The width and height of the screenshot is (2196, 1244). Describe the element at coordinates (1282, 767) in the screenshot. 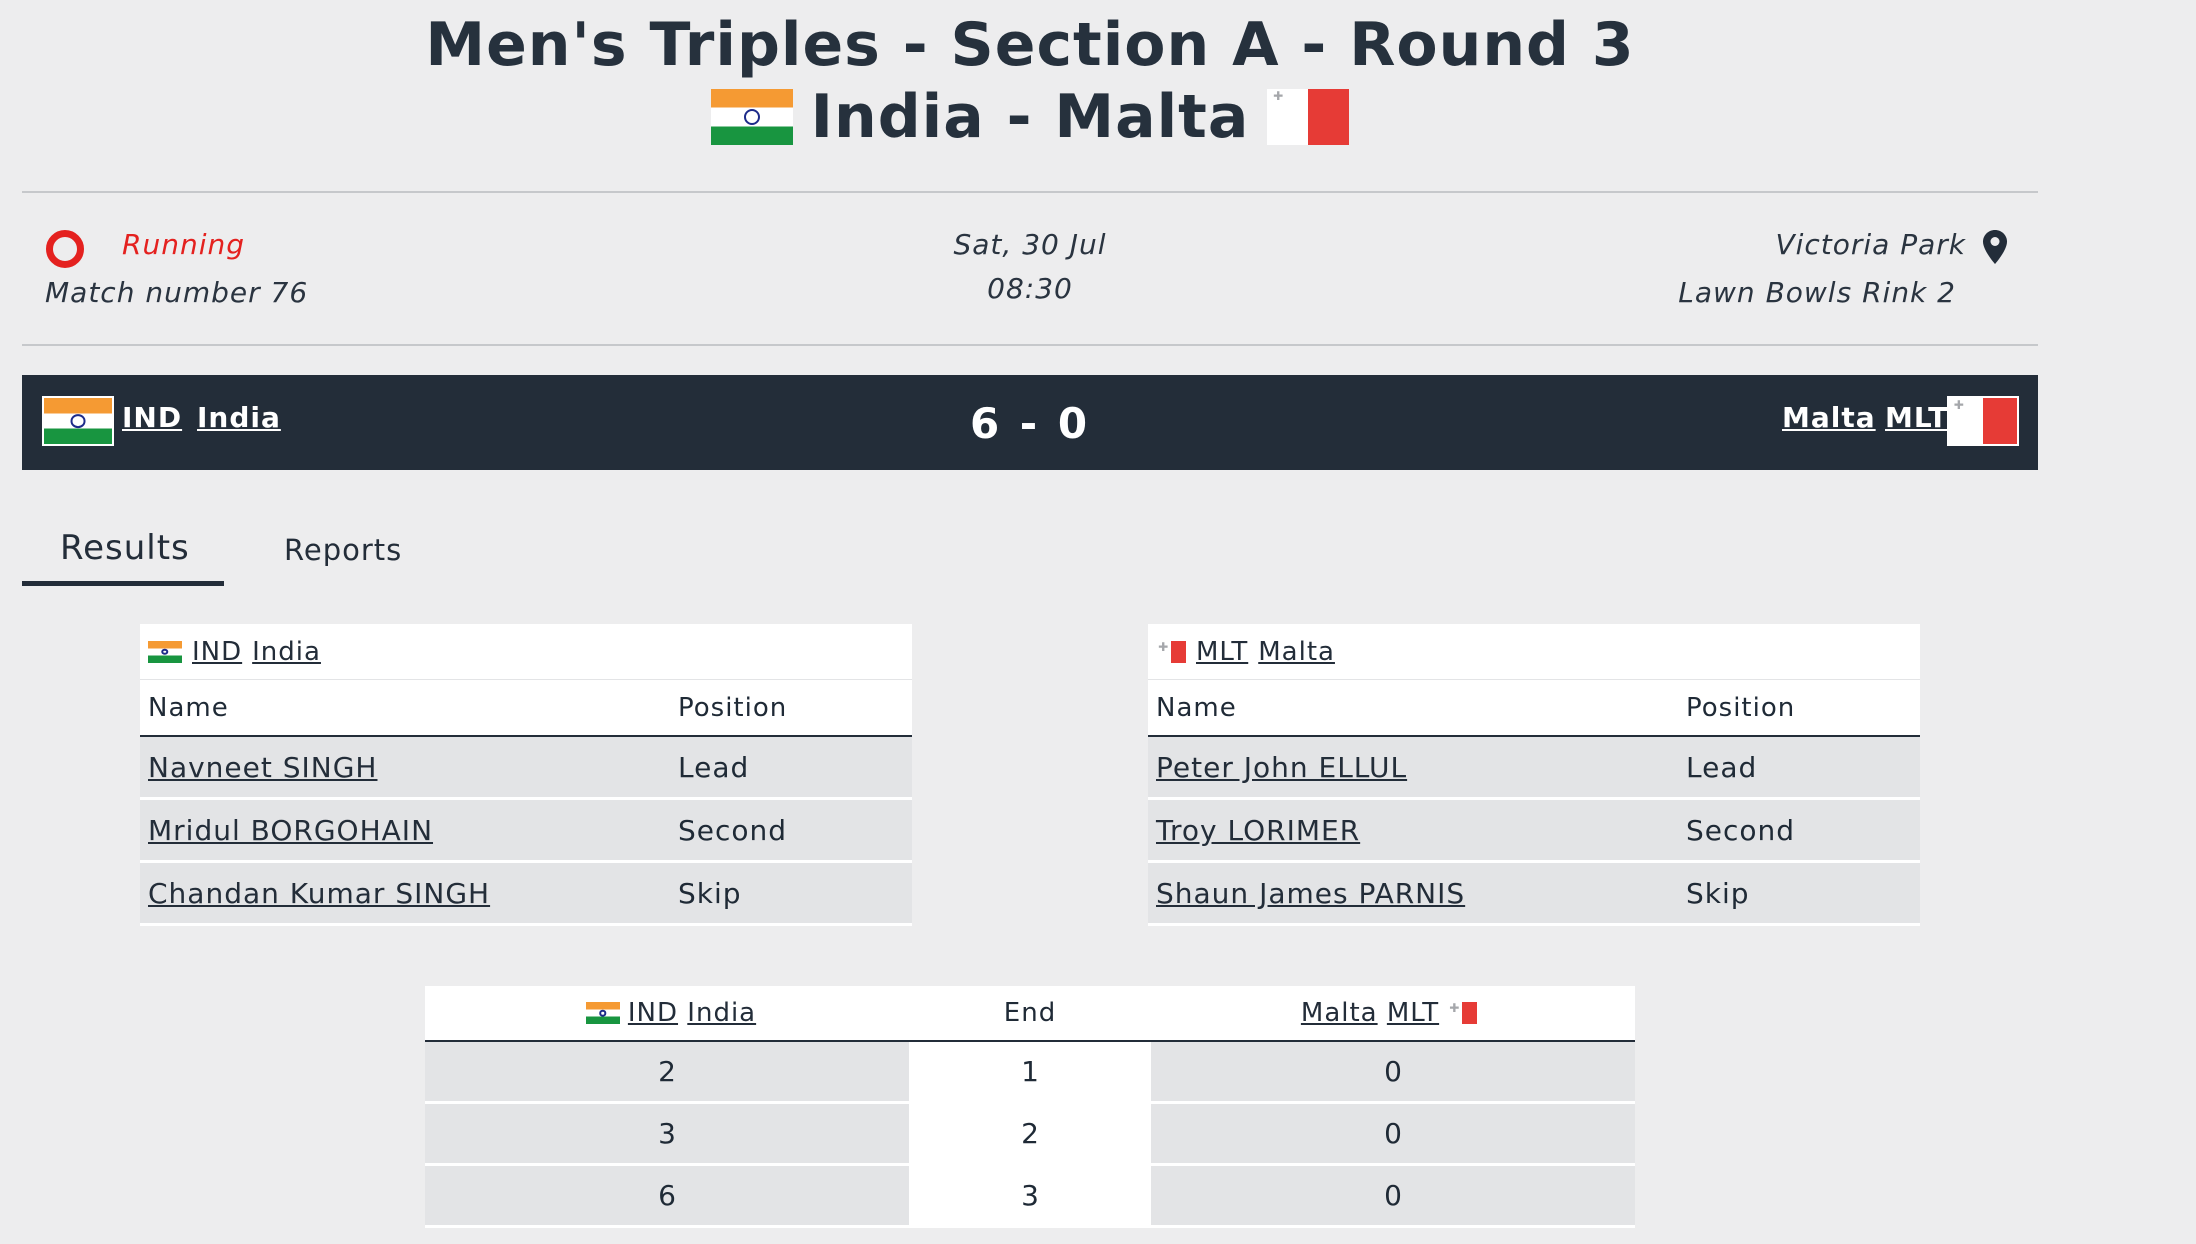

I see `player-link: Peter John ELLUL` at that location.